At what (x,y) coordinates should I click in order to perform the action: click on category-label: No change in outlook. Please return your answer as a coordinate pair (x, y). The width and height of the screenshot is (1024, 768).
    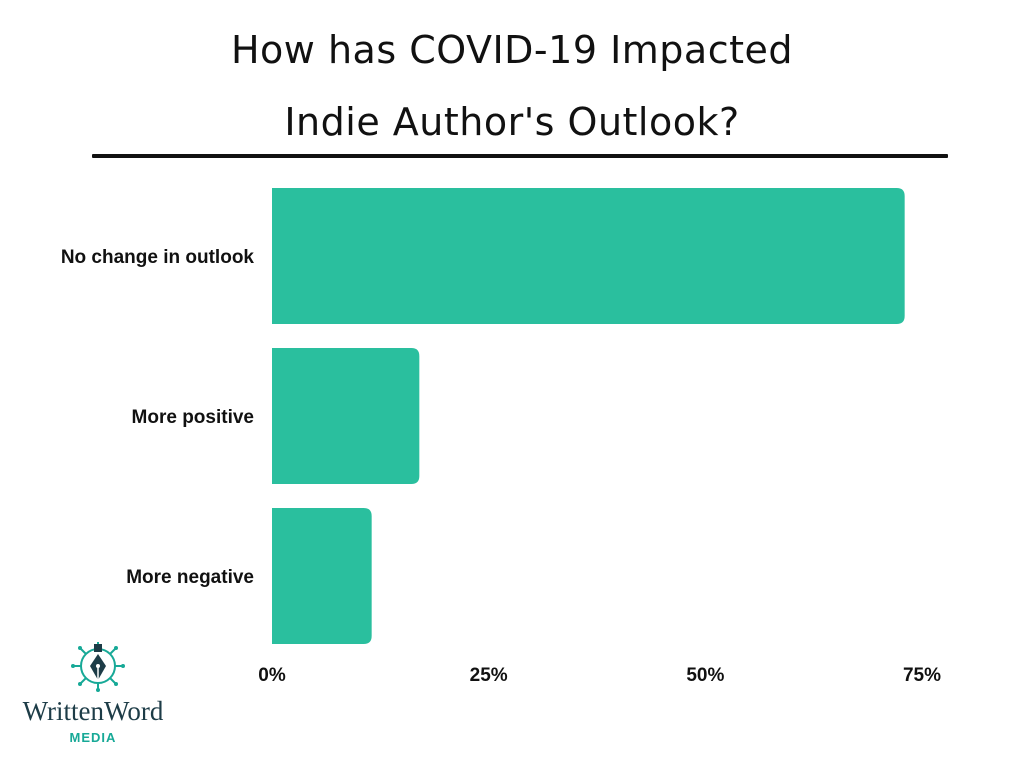
    Looking at the image, I should click on (158, 257).